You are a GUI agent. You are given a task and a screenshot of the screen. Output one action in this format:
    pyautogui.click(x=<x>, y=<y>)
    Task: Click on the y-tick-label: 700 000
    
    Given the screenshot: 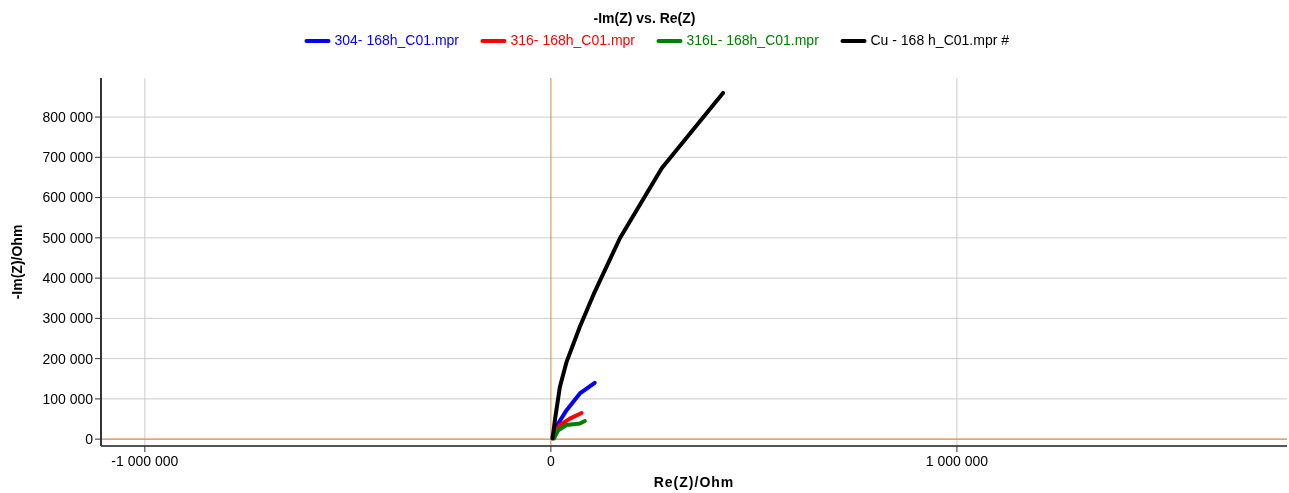 What is the action you would take?
    pyautogui.click(x=68, y=157)
    